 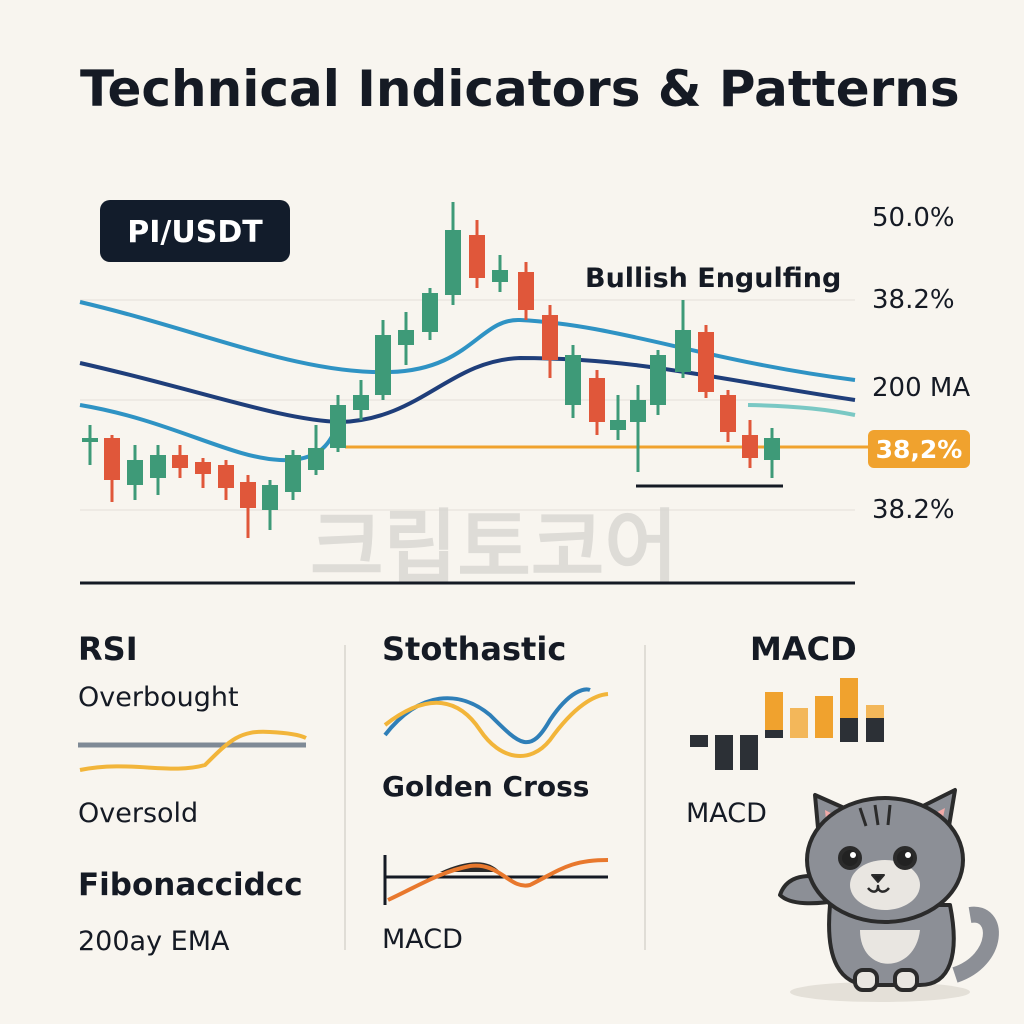 I want to click on macd-line, so click(x=498, y=880).